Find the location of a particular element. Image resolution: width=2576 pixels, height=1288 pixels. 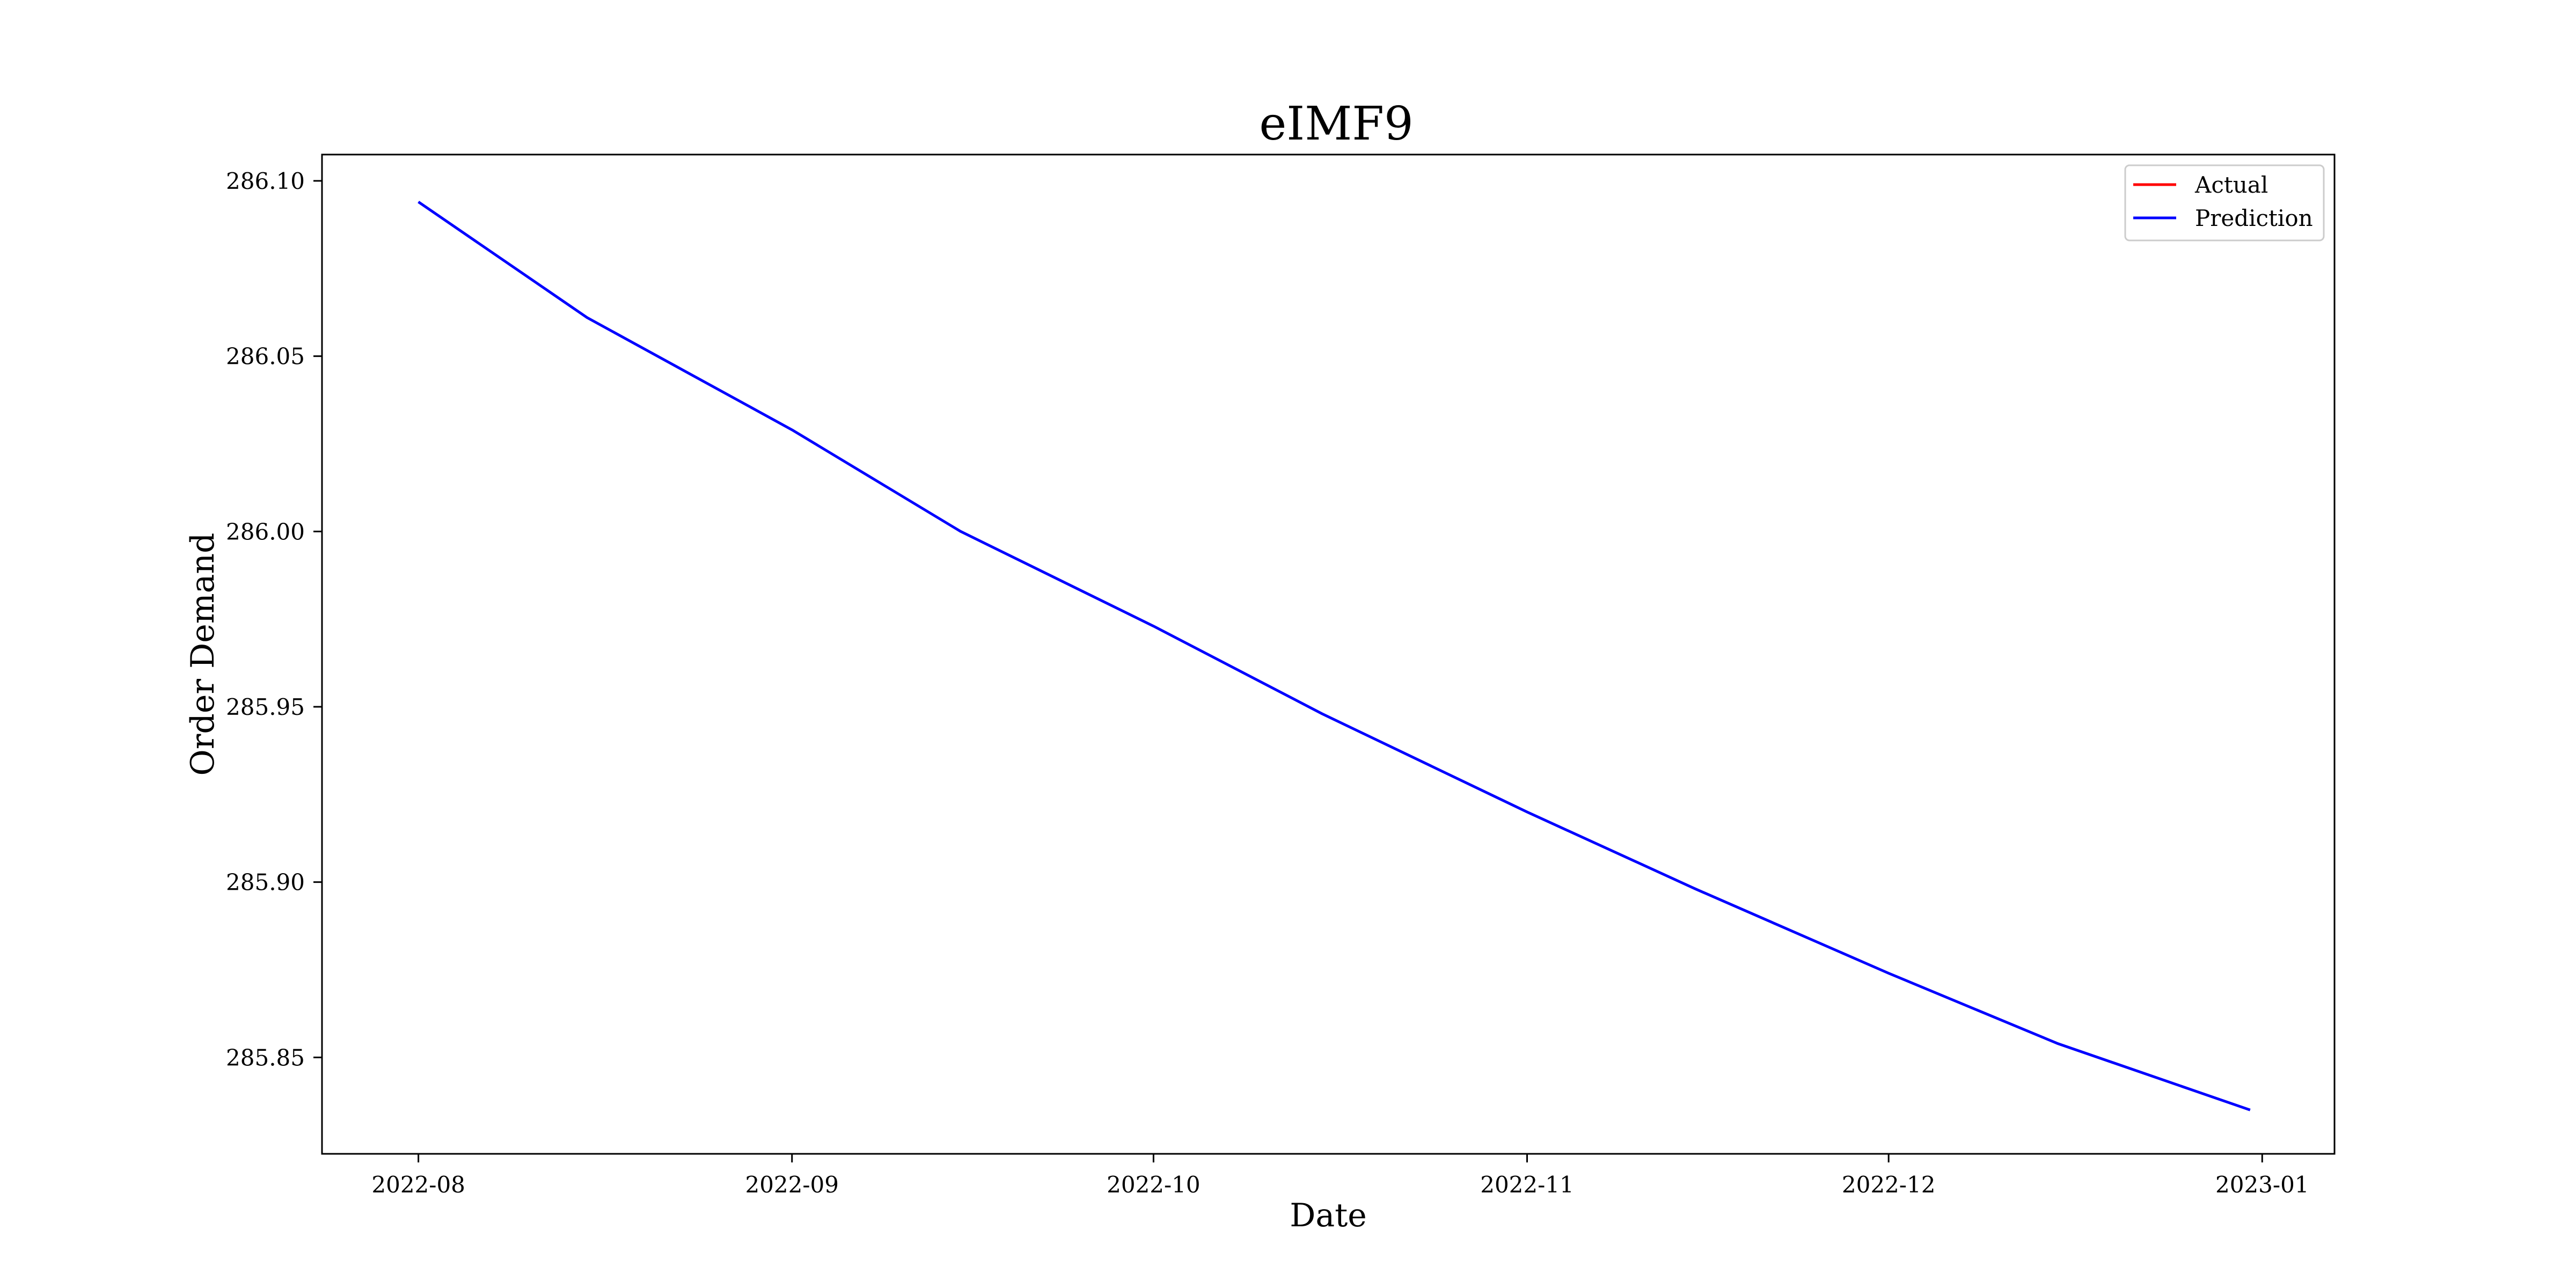

x-tick-label: 2022-11 is located at coordinates (1527, 1185).